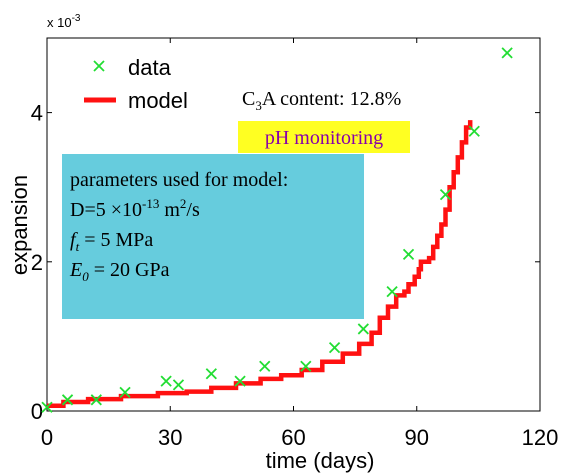 Image resolution: width=570 pixels, height=475 pixels. I want to click on y-tick-label-2: 2, so click(37, 262).